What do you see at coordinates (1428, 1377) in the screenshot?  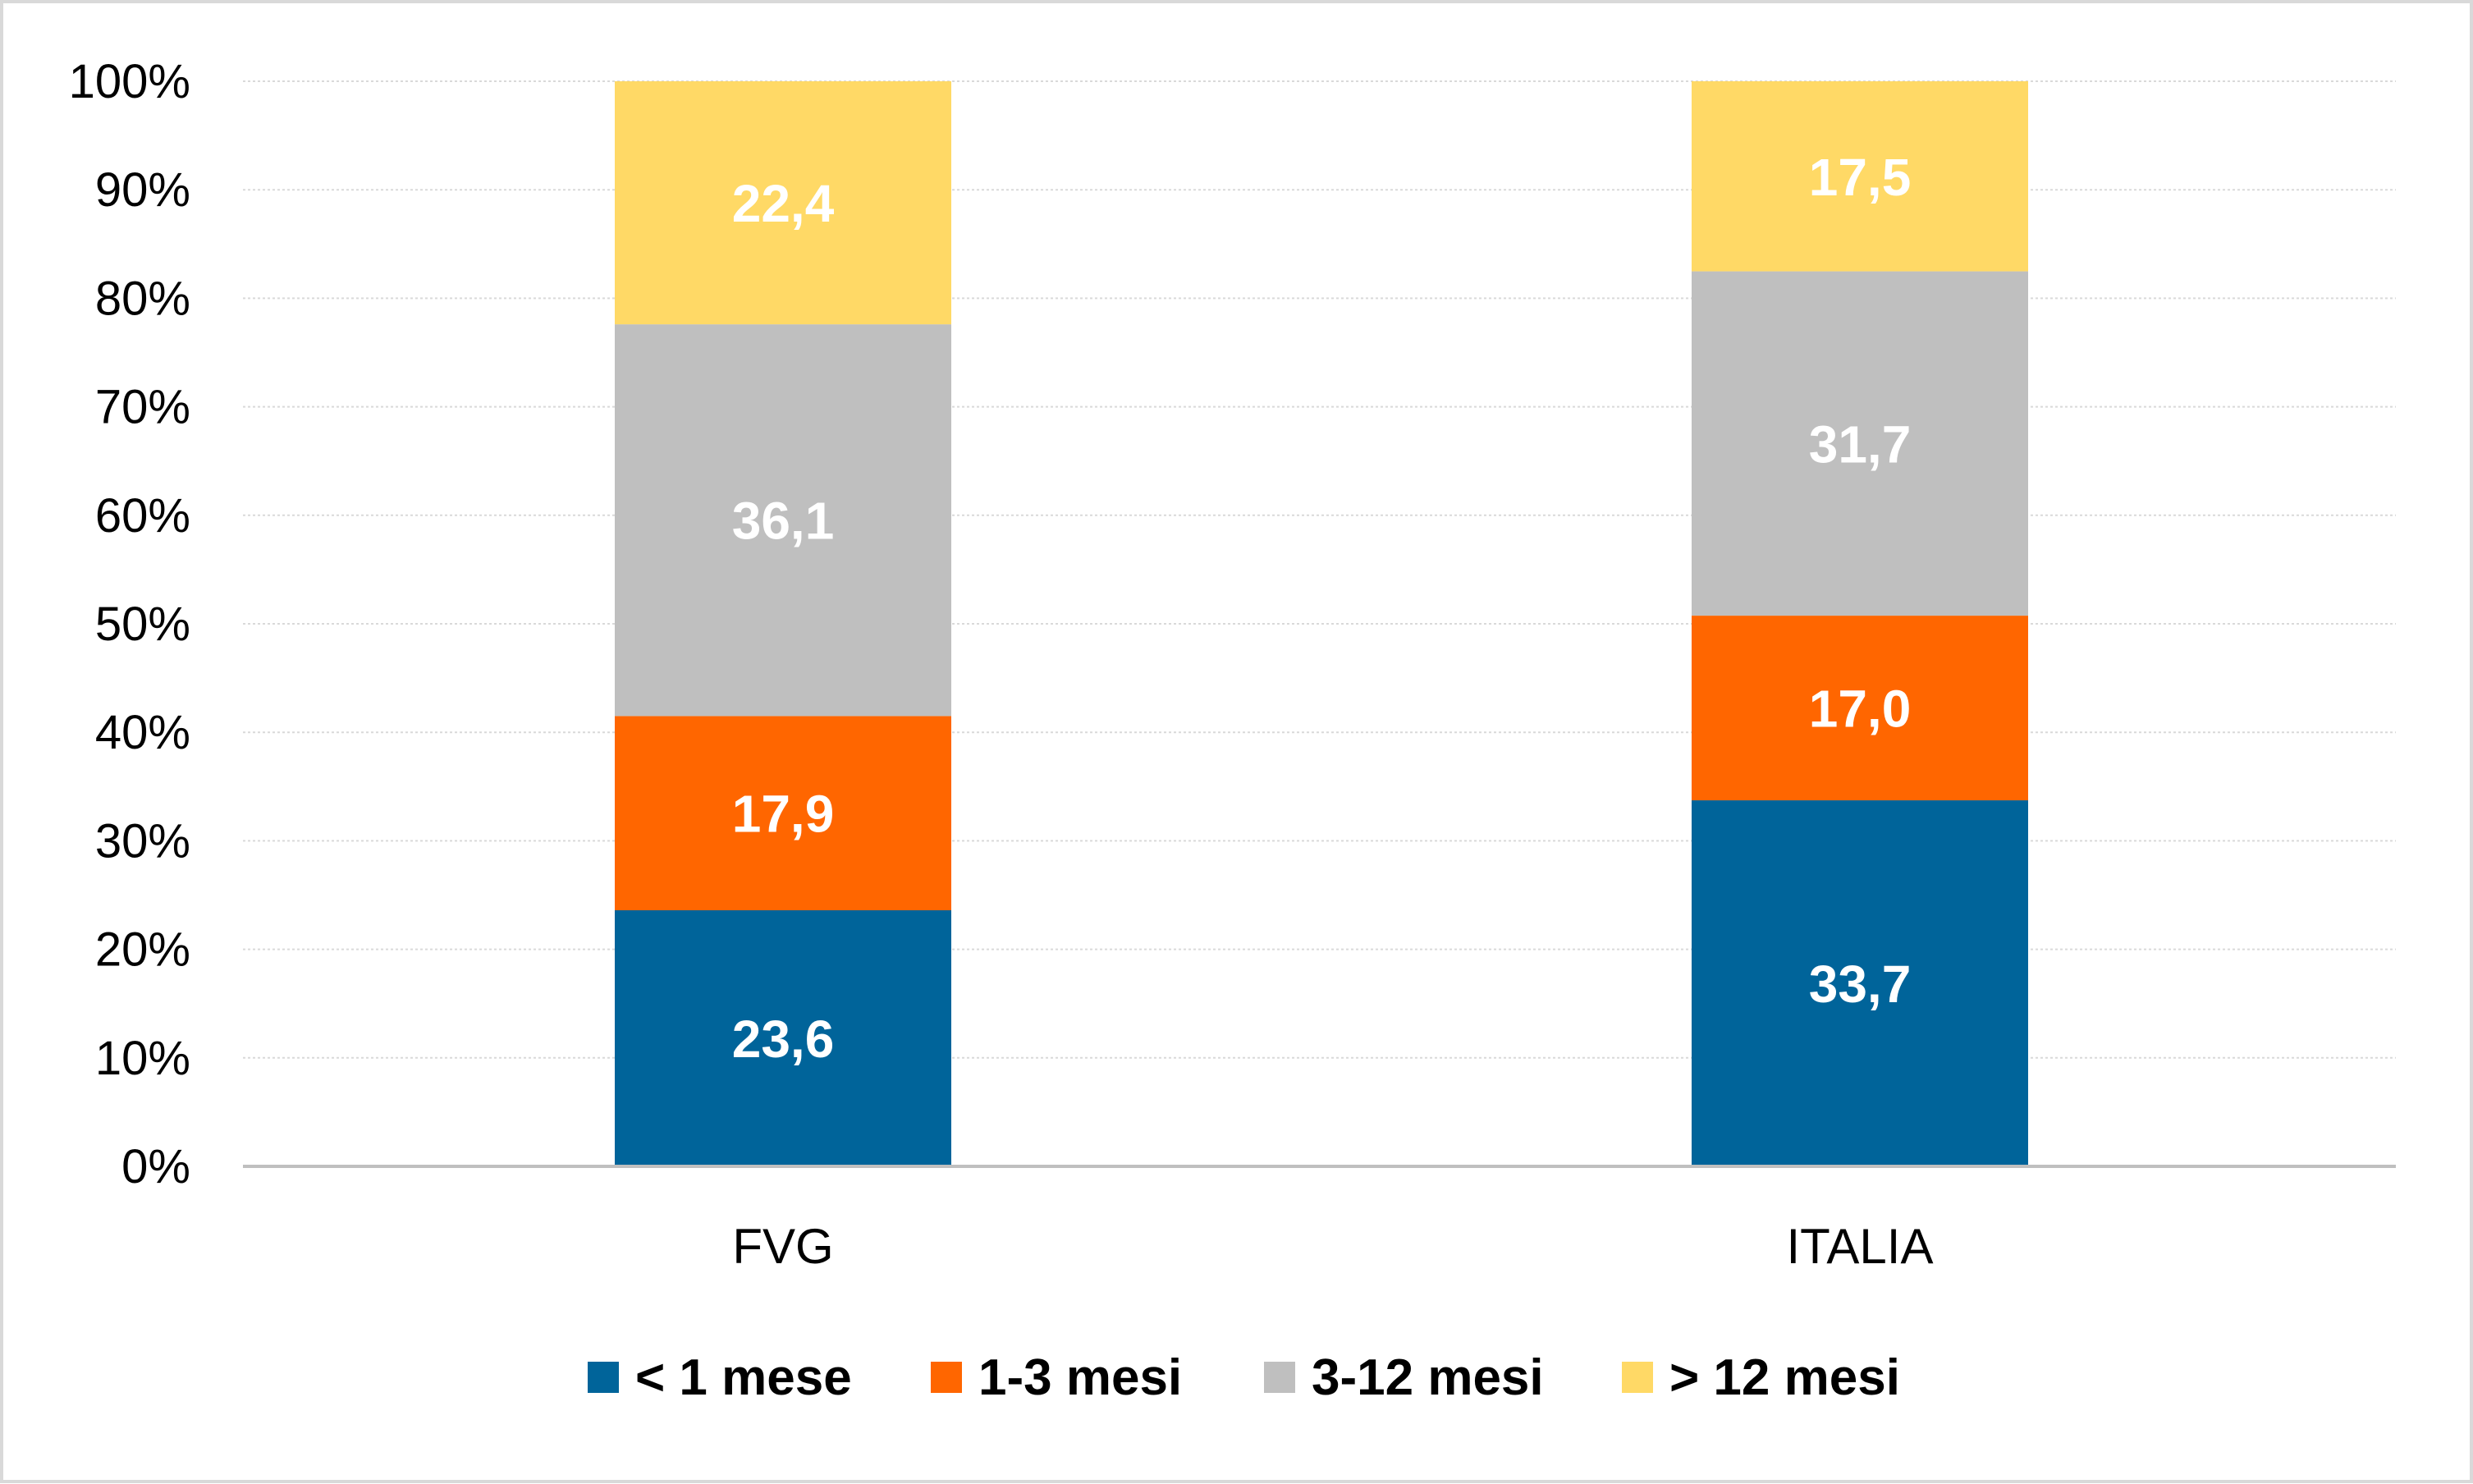 I see `legend-label: 3-12 mesi` at bounding box center [1428, 1377].